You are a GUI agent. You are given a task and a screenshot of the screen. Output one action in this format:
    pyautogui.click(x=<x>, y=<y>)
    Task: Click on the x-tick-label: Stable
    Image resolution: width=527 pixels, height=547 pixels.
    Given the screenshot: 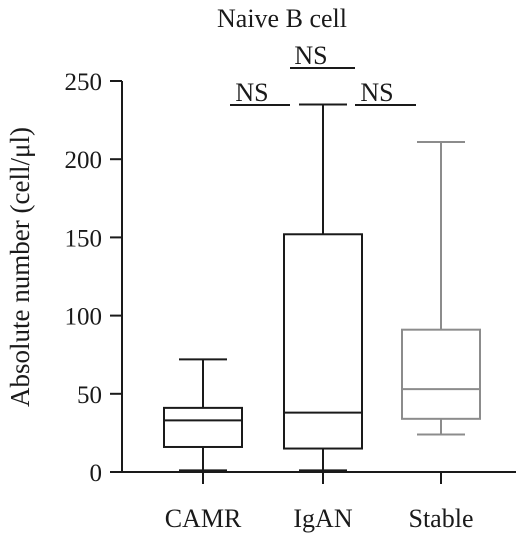 What is the action you would take?
    pyautogui.click(x=441, y=518)
    